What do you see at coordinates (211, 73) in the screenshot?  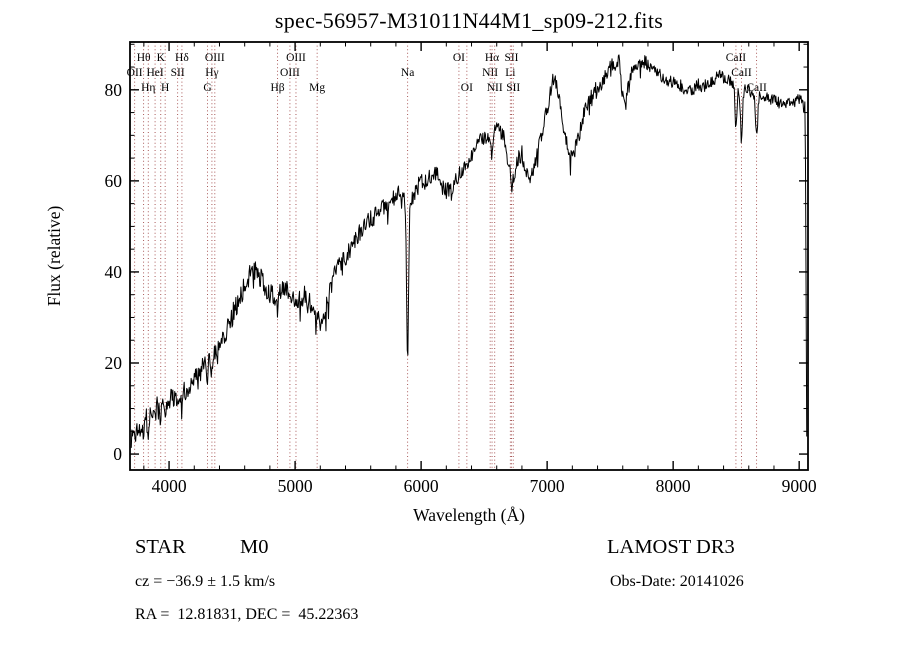 I see `spectral-line-label: Hγ` at bounding box center [211, 73].